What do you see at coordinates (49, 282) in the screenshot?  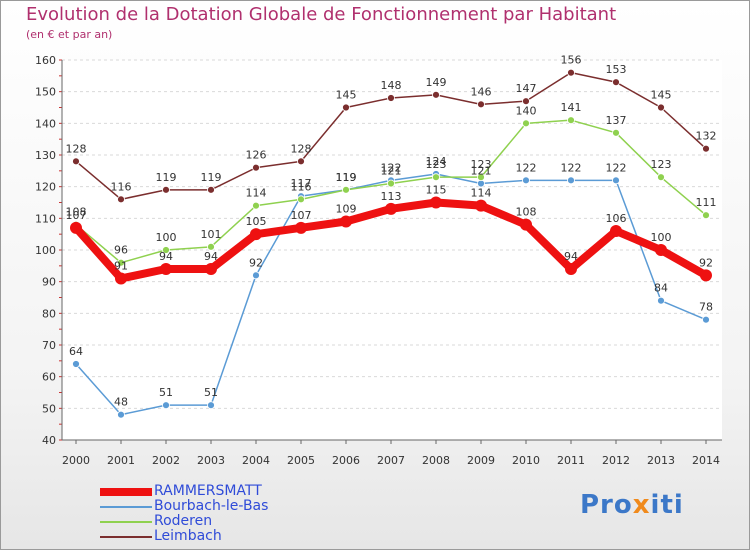 I see `y-tick-label: 90` at bounding box center [49, 282].